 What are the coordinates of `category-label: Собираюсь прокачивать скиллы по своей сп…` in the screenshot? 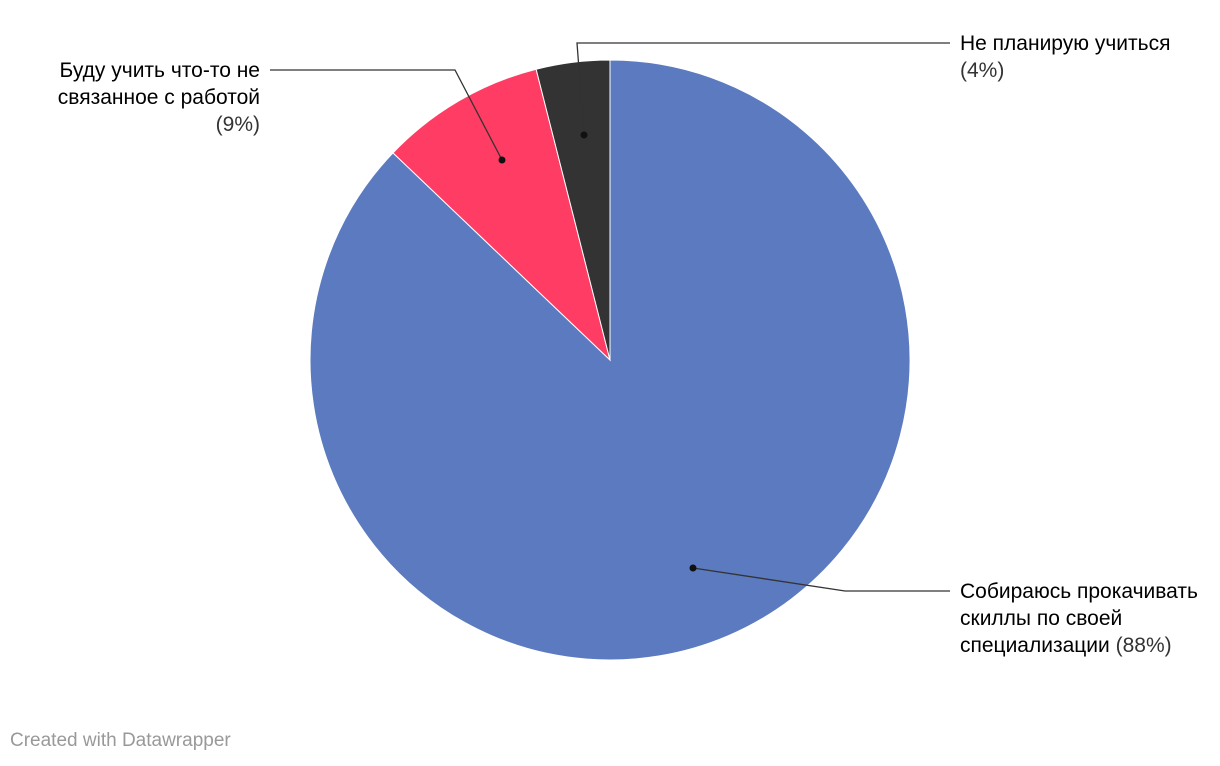 It's located at (1079, 618).